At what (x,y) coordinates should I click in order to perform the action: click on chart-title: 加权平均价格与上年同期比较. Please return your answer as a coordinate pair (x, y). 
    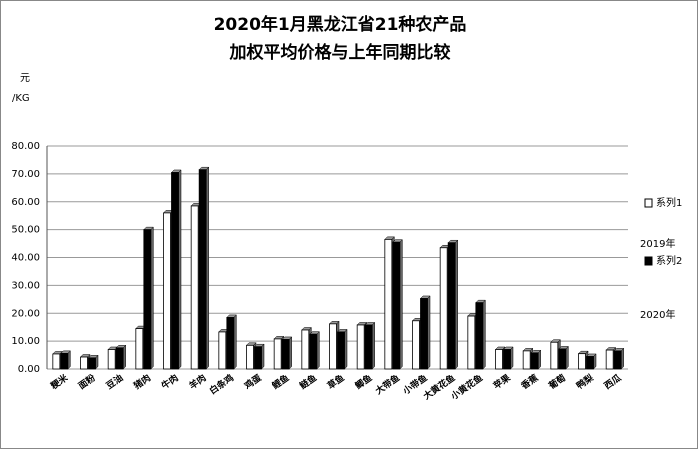
    Looking at the image, I should click on (340, 52).